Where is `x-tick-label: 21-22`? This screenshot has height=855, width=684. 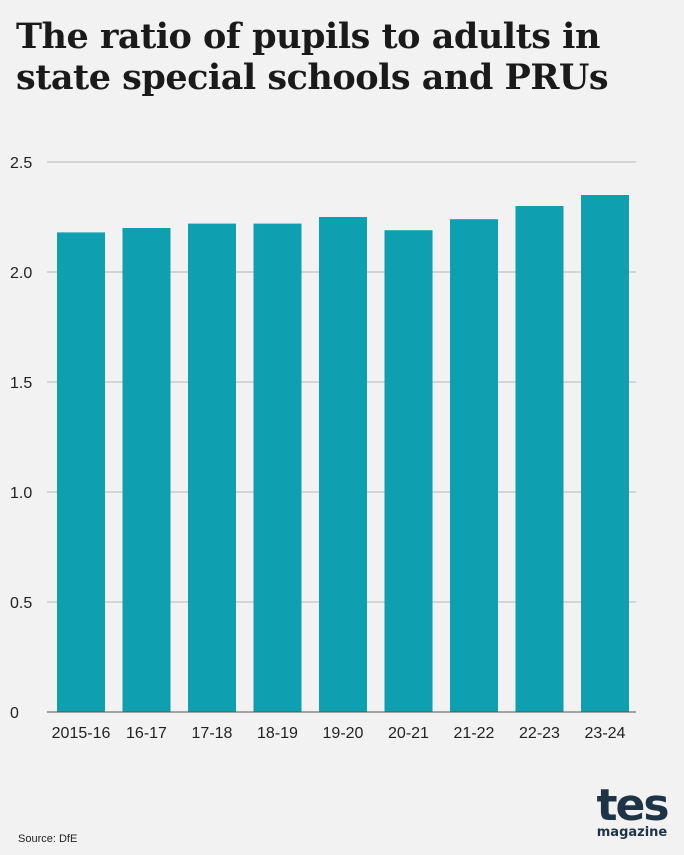
x-tick-label: 21-22 is located at coordinates (474, 733).